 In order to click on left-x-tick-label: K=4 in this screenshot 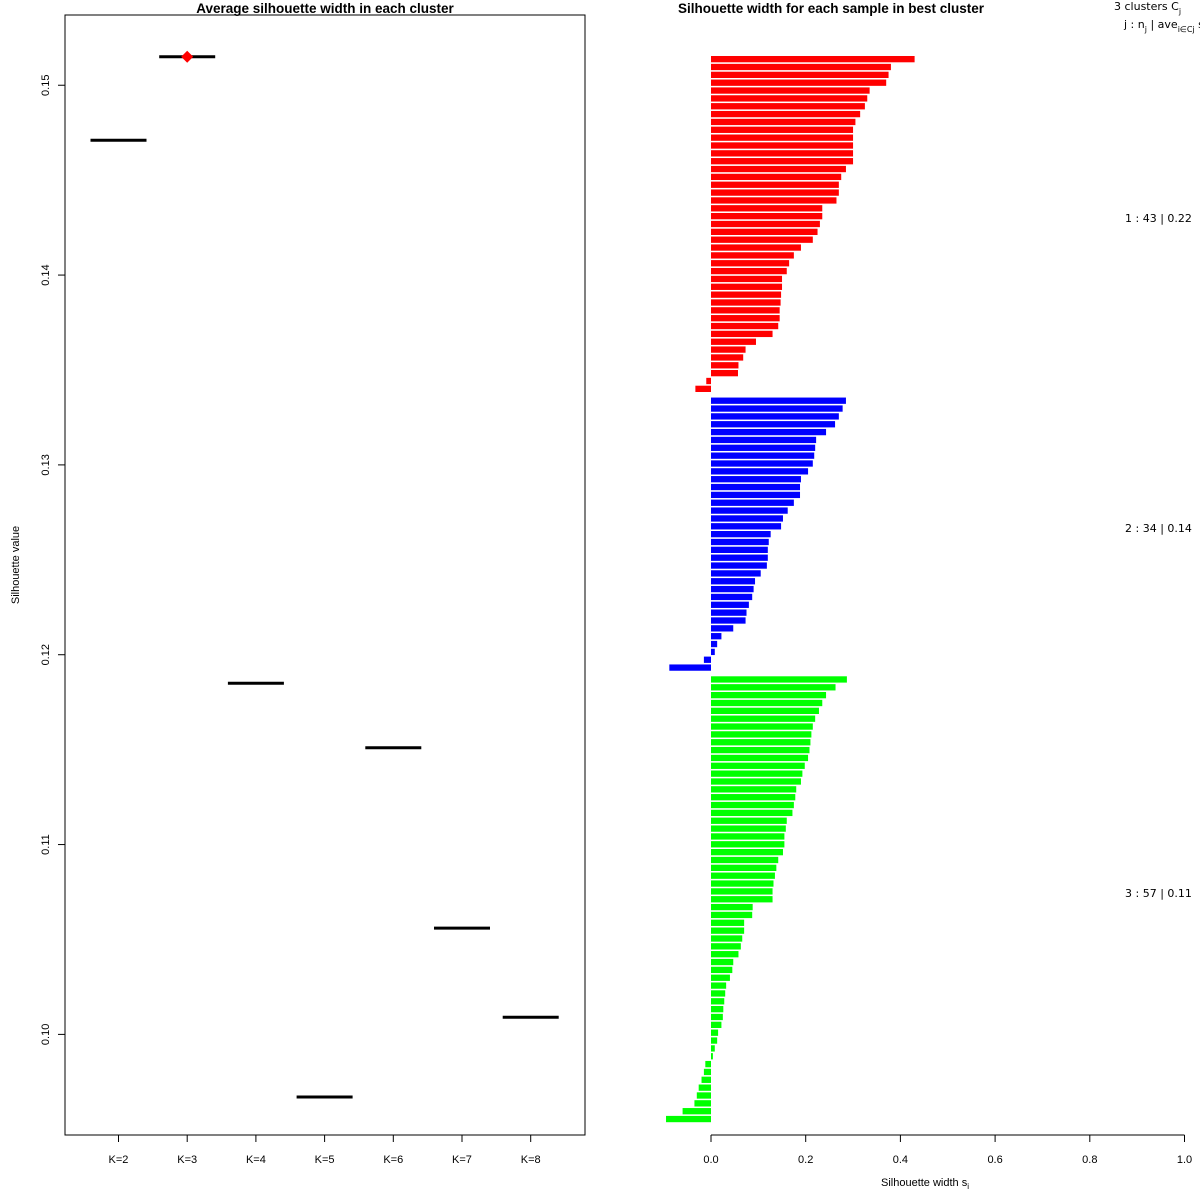, I will do `click(256, 1160)`.